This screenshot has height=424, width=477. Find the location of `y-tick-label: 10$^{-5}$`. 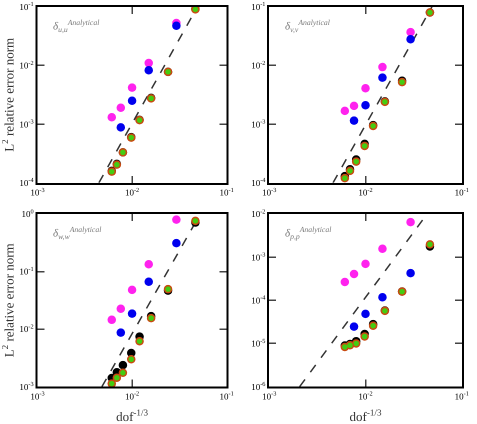

y-tick-label: 10$^{-5}$ is located at coordinates (258, 343).